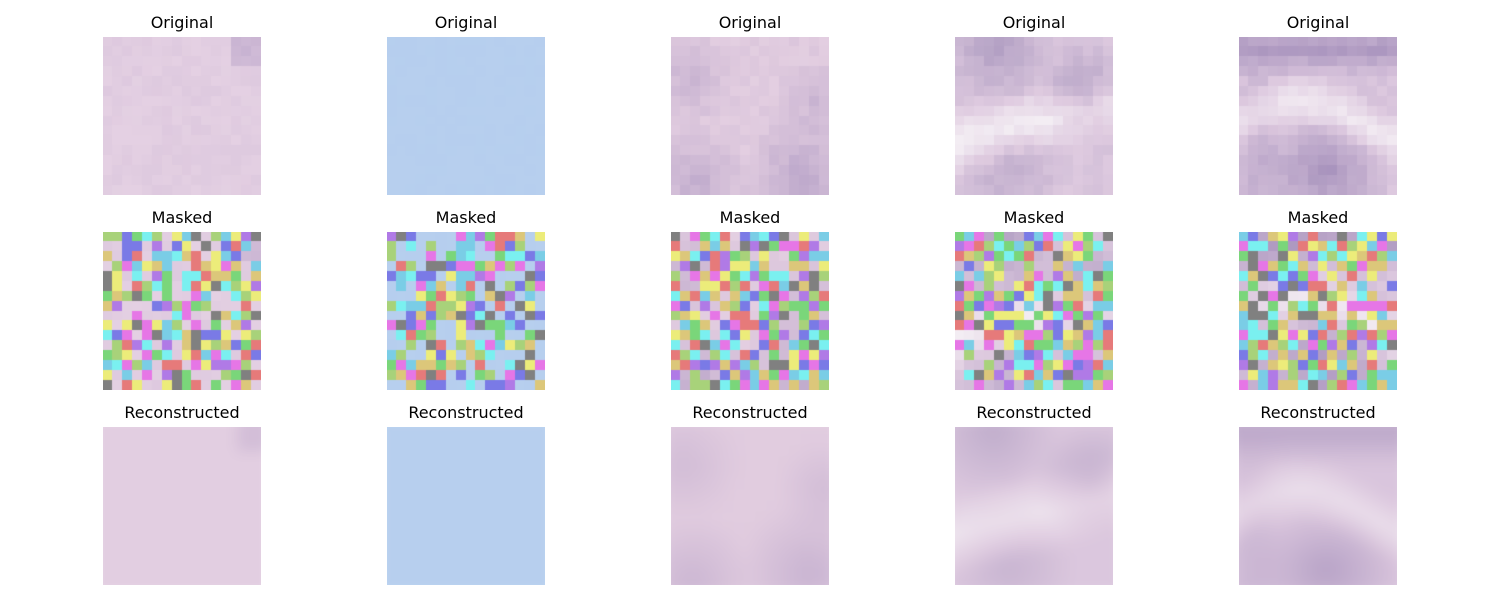 The image size is (1500, 600). What do you see at coordinates (1318, 22) in the screenshot?
I see `title-original-5: Original` at bounding box center [1318, 22].